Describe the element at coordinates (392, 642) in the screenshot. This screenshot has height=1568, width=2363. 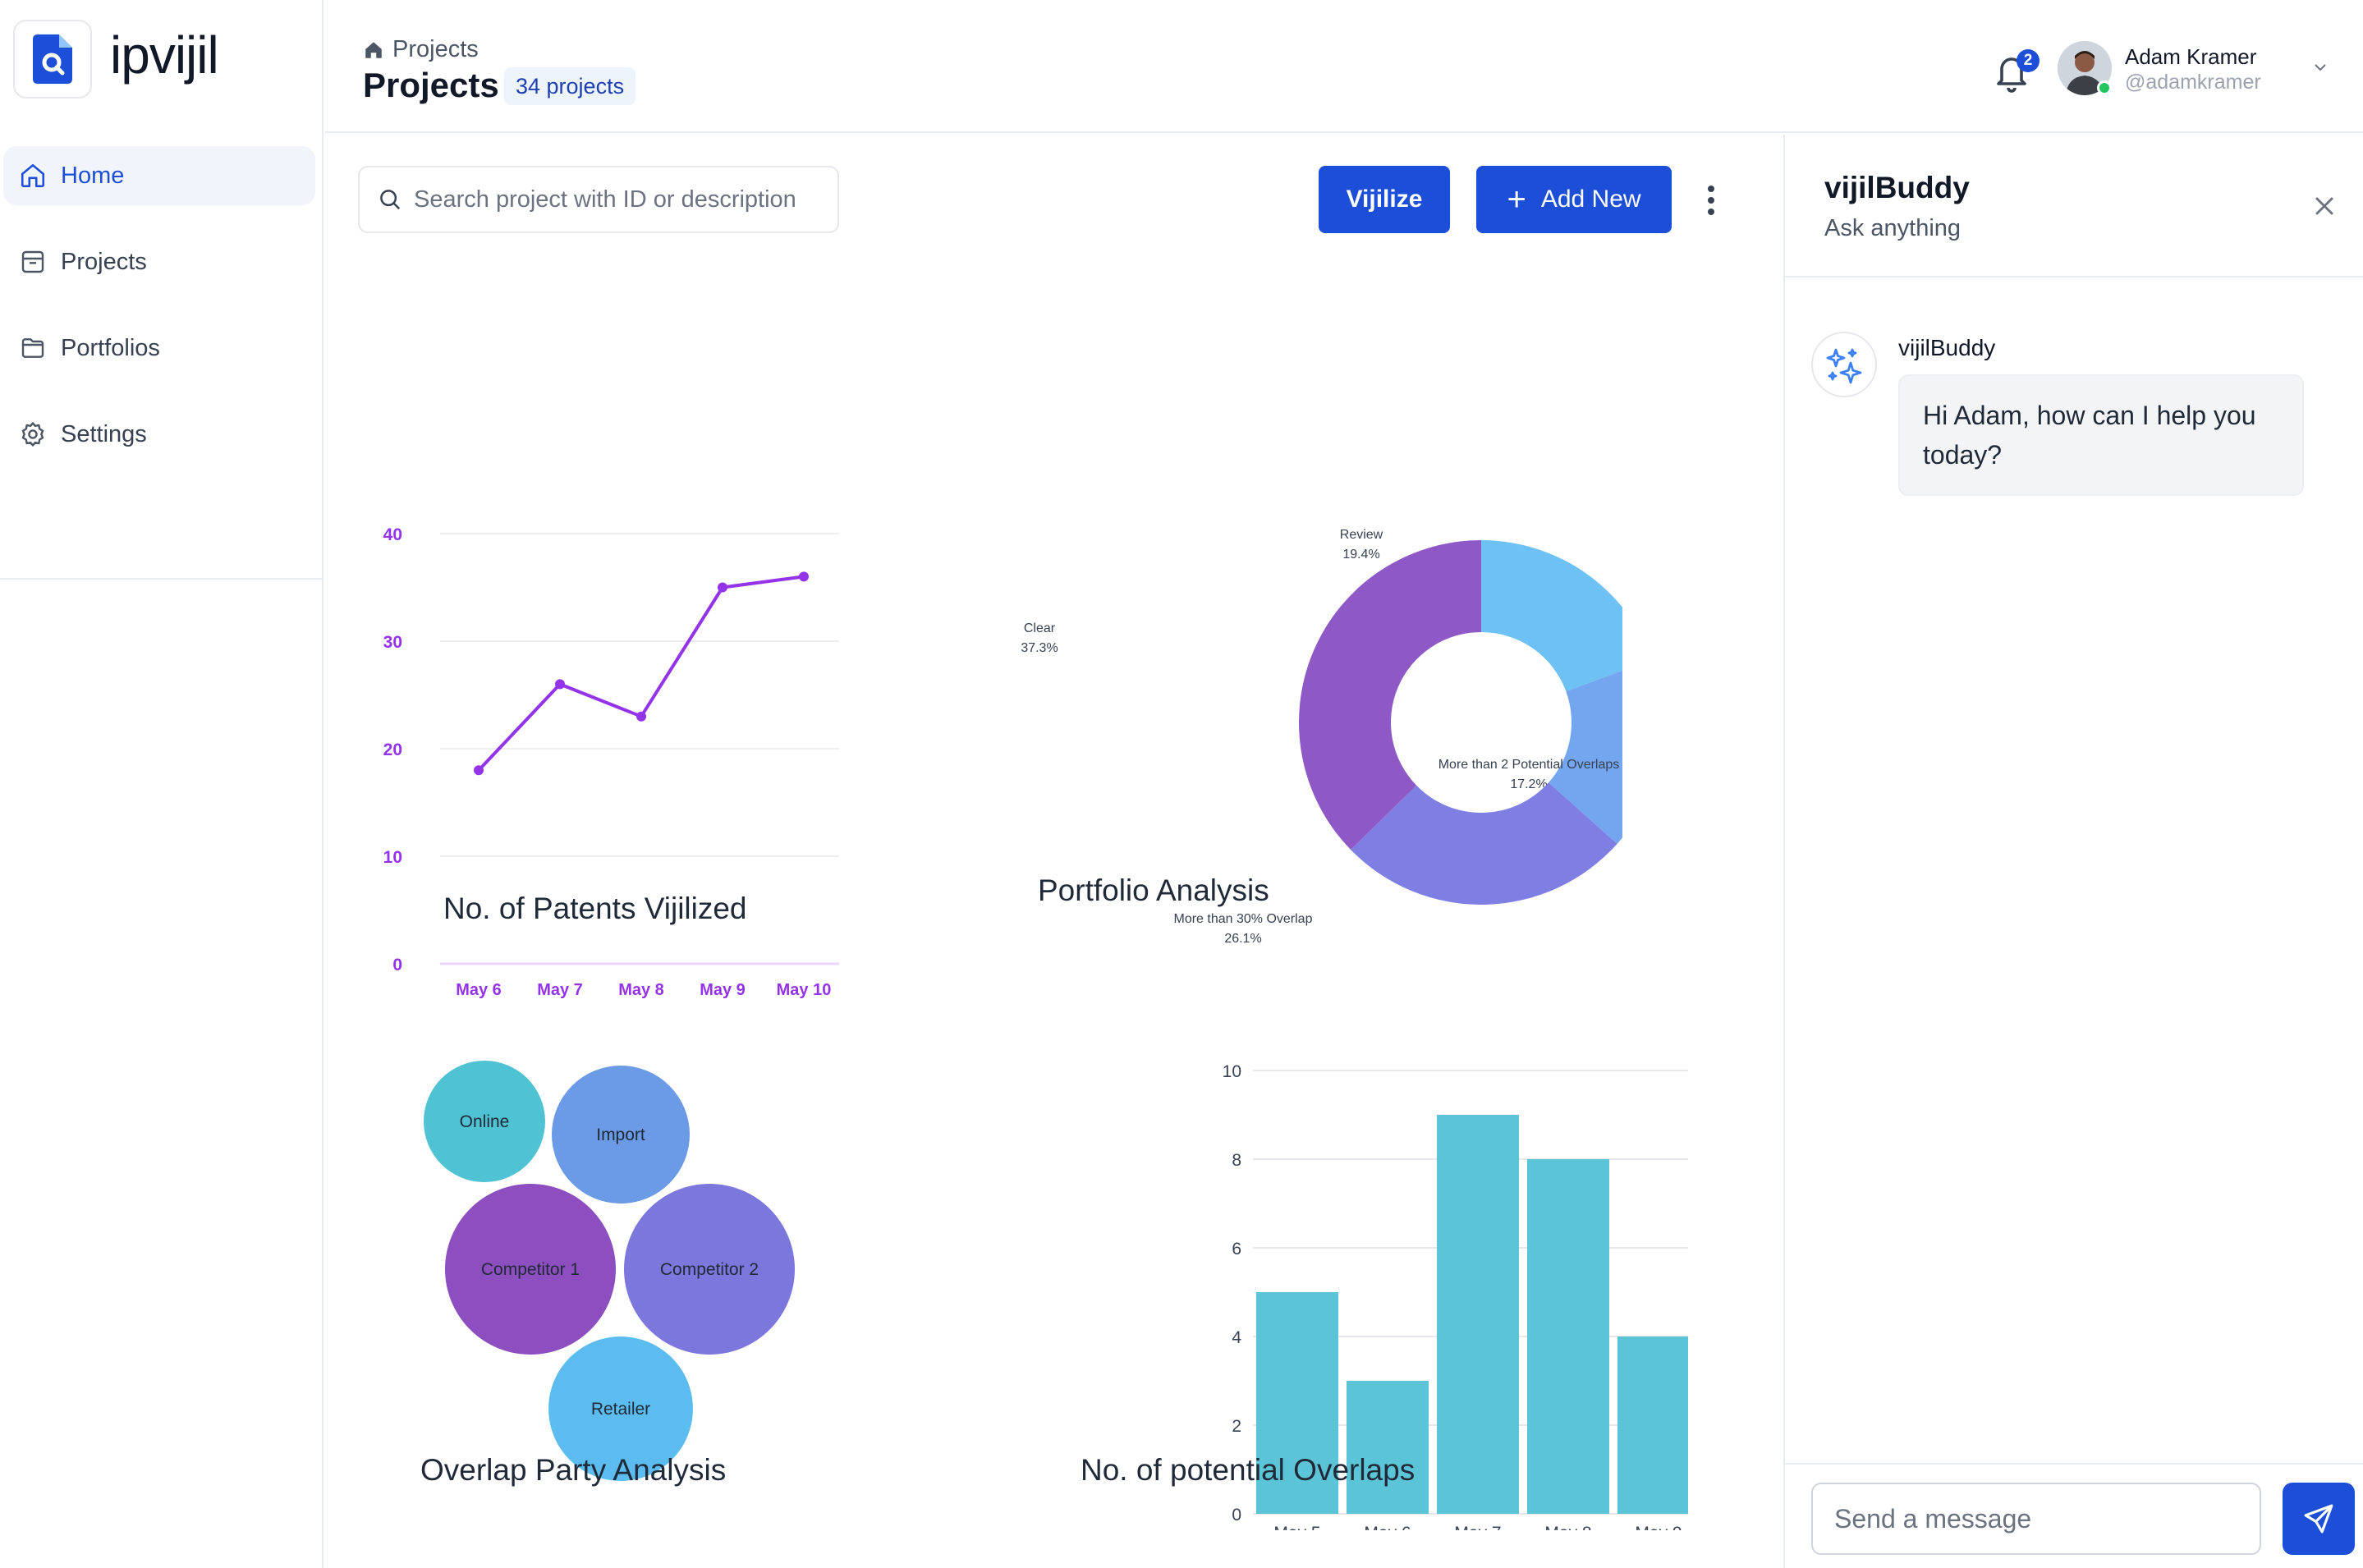
I see `y-tick-label: 30` at that location.